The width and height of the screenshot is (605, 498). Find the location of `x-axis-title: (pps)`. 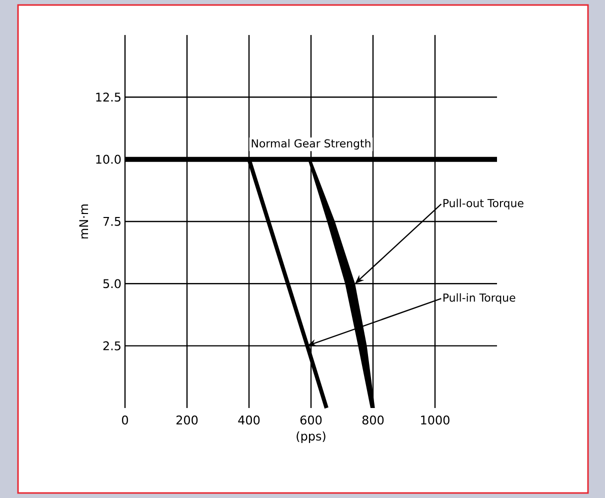

x-axis-title: (pps) is located at coordinates (311, 437).